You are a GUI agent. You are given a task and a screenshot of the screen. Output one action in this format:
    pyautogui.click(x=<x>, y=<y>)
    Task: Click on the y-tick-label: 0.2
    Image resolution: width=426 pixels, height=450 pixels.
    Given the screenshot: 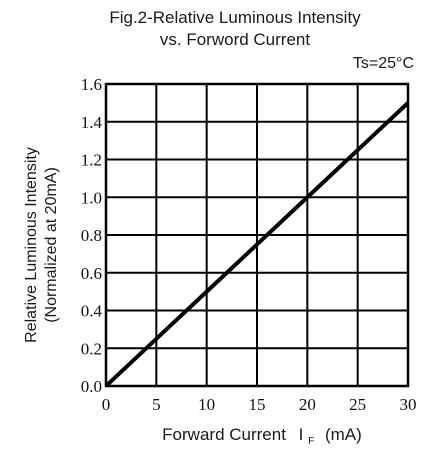 What is the action you would take?
    pyautogui.click(x=91, y=348)
    